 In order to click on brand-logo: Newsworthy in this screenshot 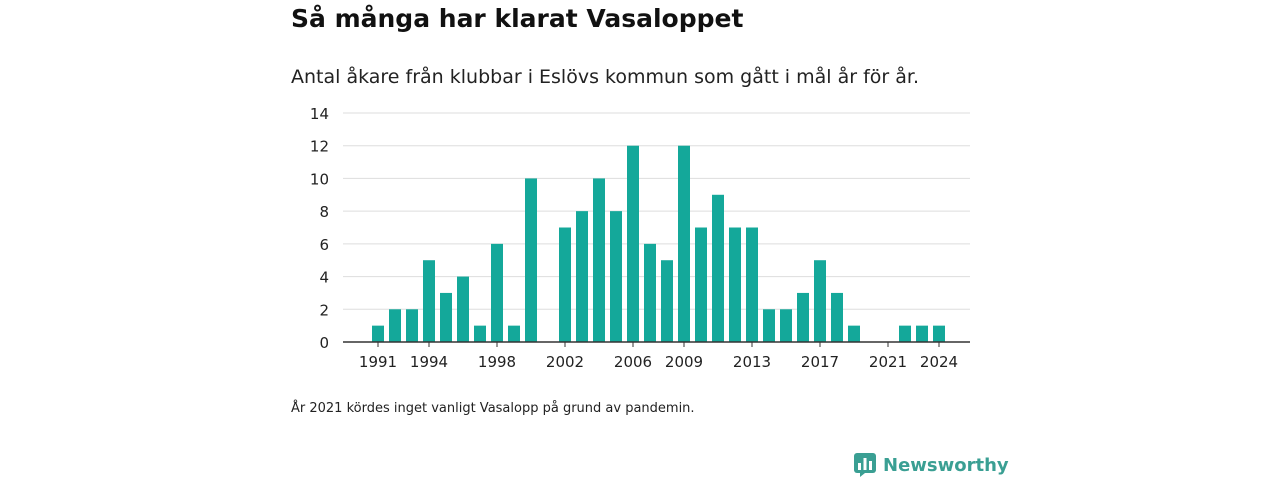, I will do `click(931, 465)`.